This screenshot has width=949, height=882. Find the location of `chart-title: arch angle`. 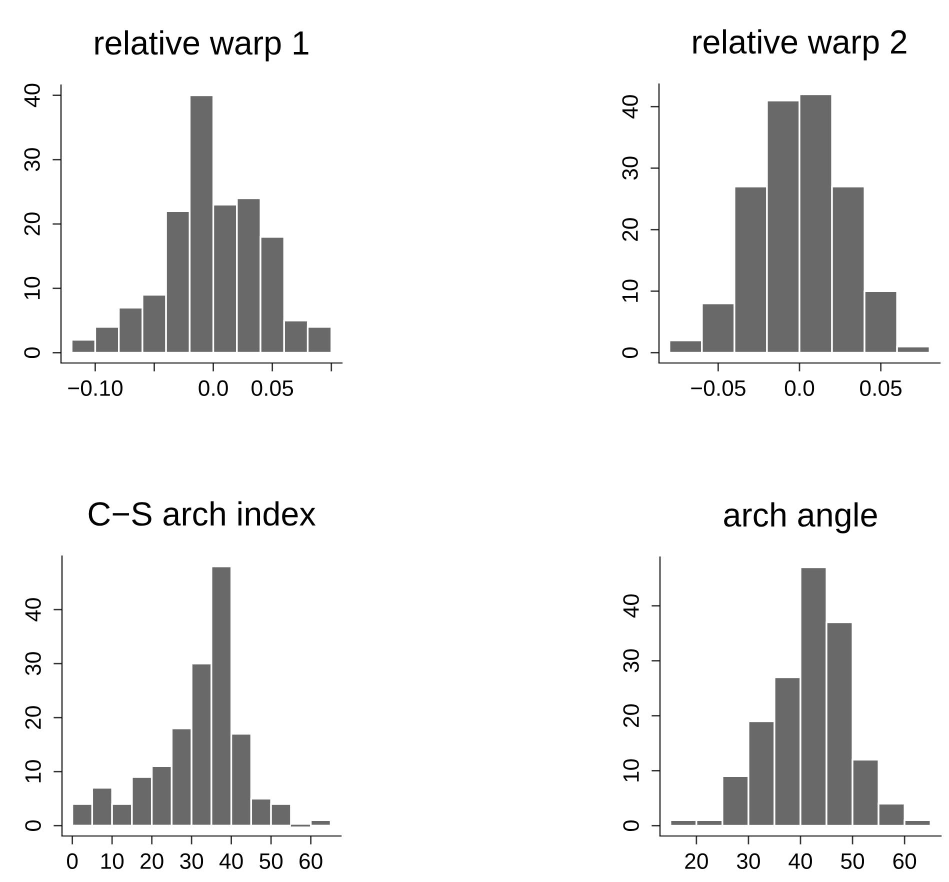

chart-title: arch angle is located at coordinates (800, 518).